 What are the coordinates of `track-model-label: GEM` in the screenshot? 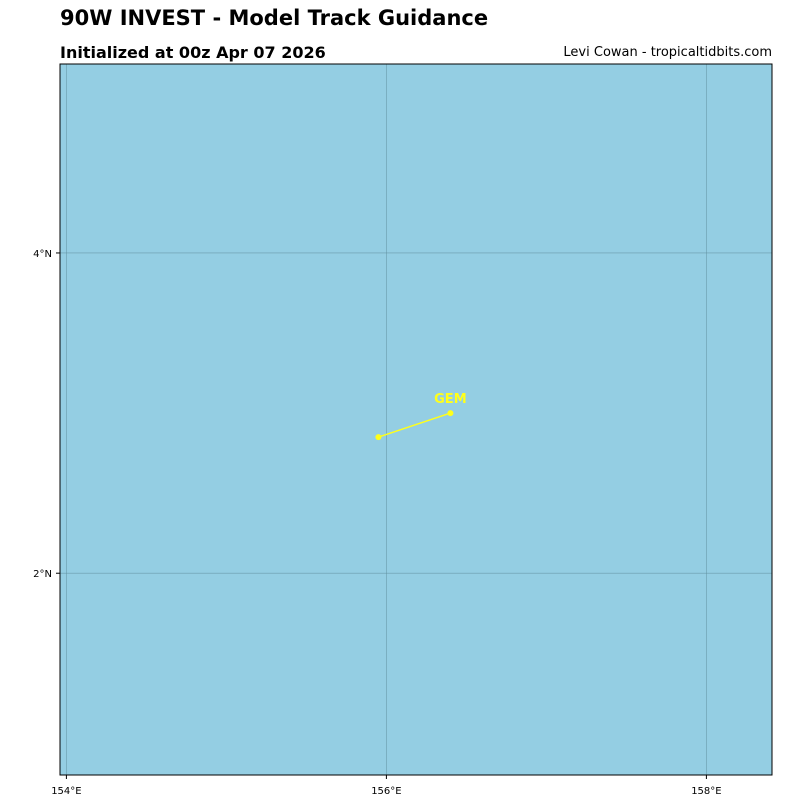 It's located at (450, 399).